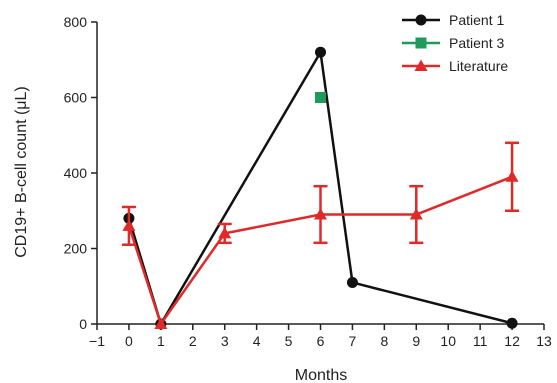 The height and width of the screenshot is (383, 557). Describe the element at coordinates (97, 341) in the screenshot. I see `x-tick-label: −1` at that location.